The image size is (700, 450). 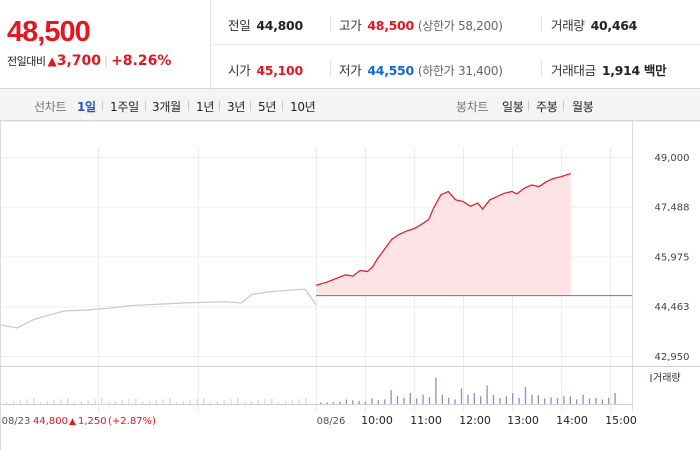 What do you see at coordinates (672, 307) in the screenshot?
I see `price-tick-label: 44,463` at bounding box center [672, 307].